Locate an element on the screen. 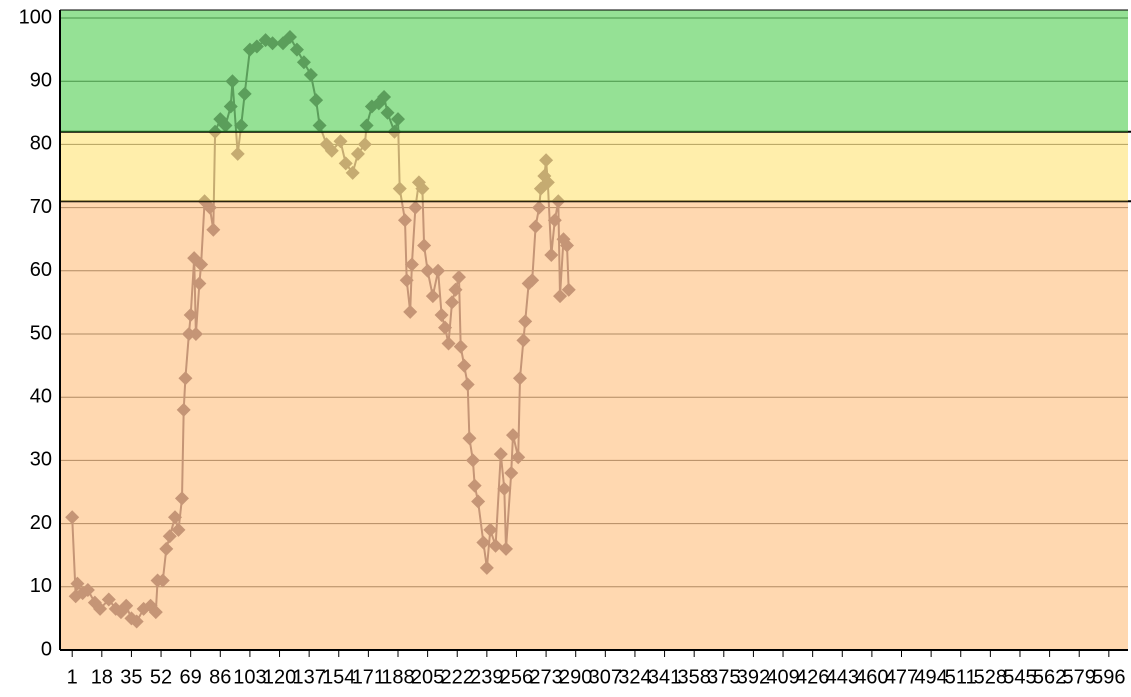  x-tick-label: 86 is located at coordinates (220, 677).